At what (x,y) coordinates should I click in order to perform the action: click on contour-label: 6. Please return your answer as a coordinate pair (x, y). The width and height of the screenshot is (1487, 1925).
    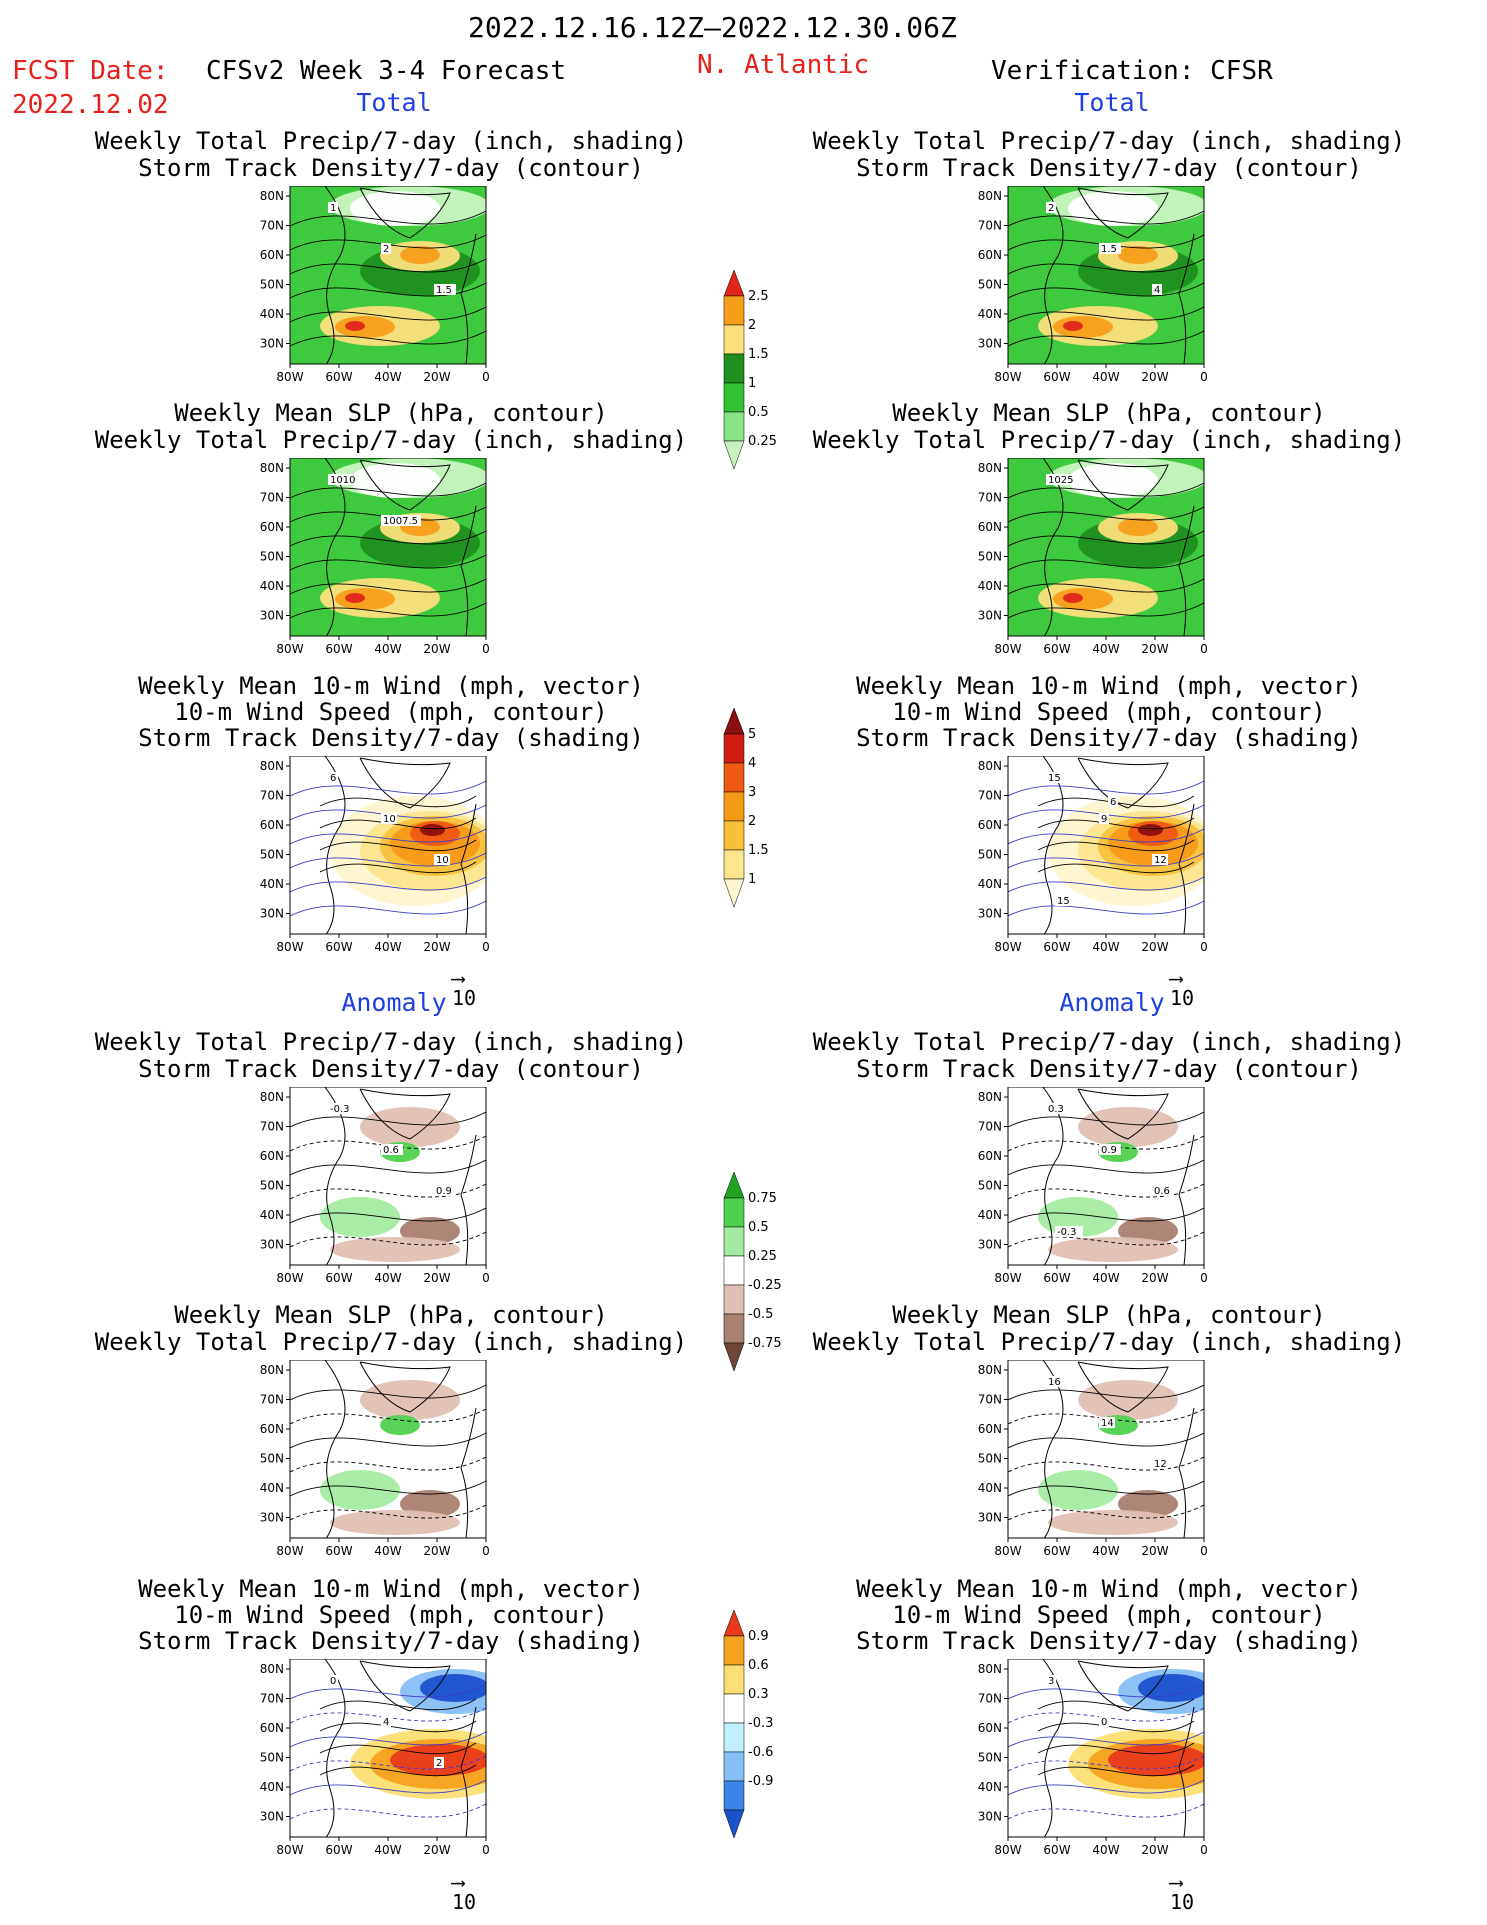
    Looking at the image, I should click on (333, 778).